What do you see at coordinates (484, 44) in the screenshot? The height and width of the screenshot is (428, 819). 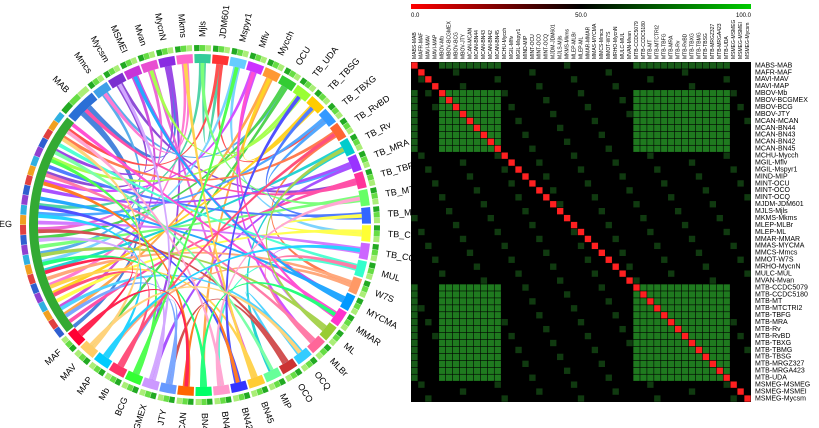 I see `heatmap-col-label: MCAN-BN43` at bounding box center [484, 44].